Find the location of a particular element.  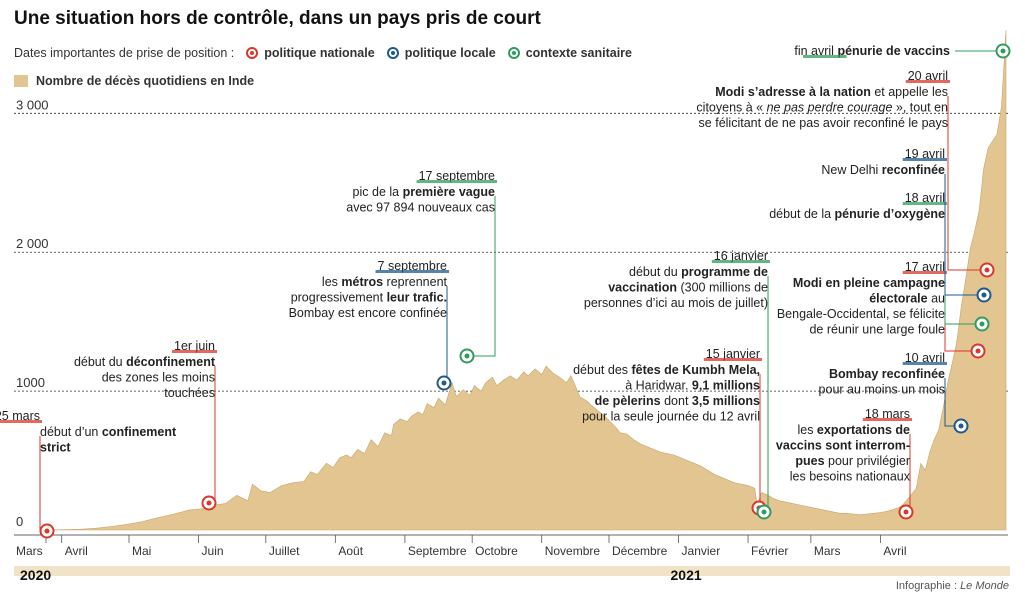

event-date: 17 avril is located at coordinates (925, 267).